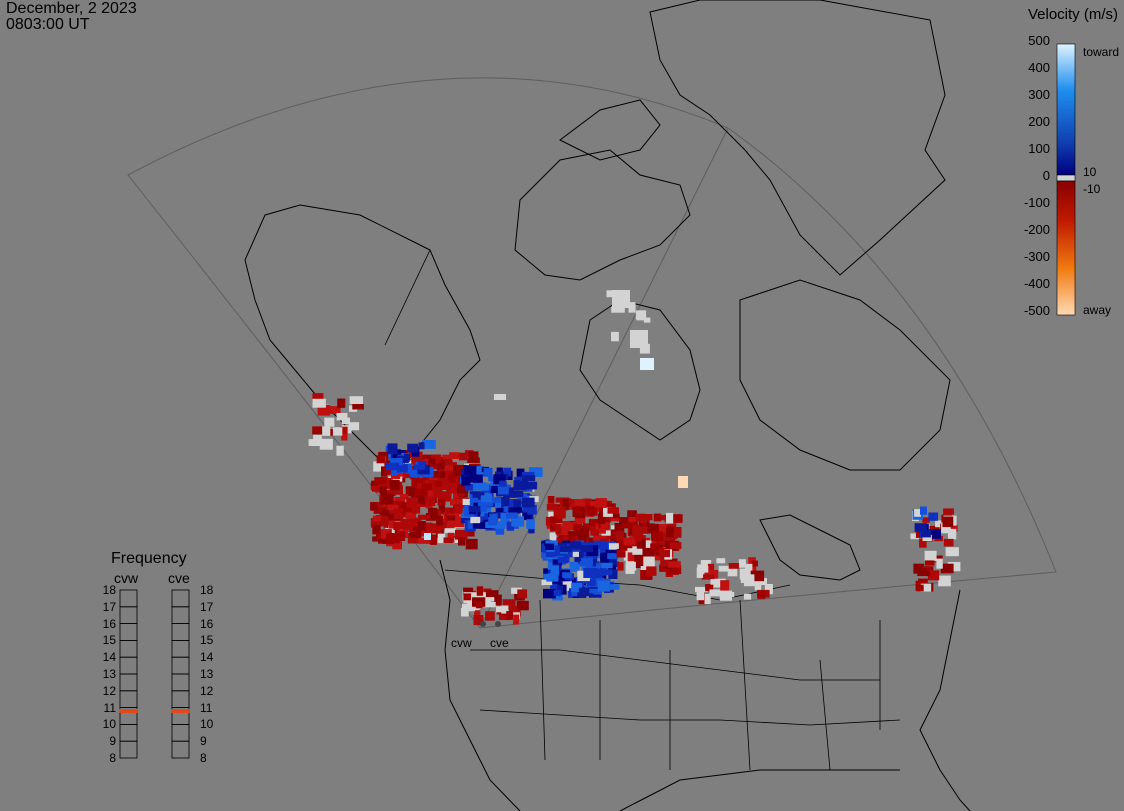 The width and height of the screenshot is (1124, 811). I want to click on great-lakes, so click(810, 547).